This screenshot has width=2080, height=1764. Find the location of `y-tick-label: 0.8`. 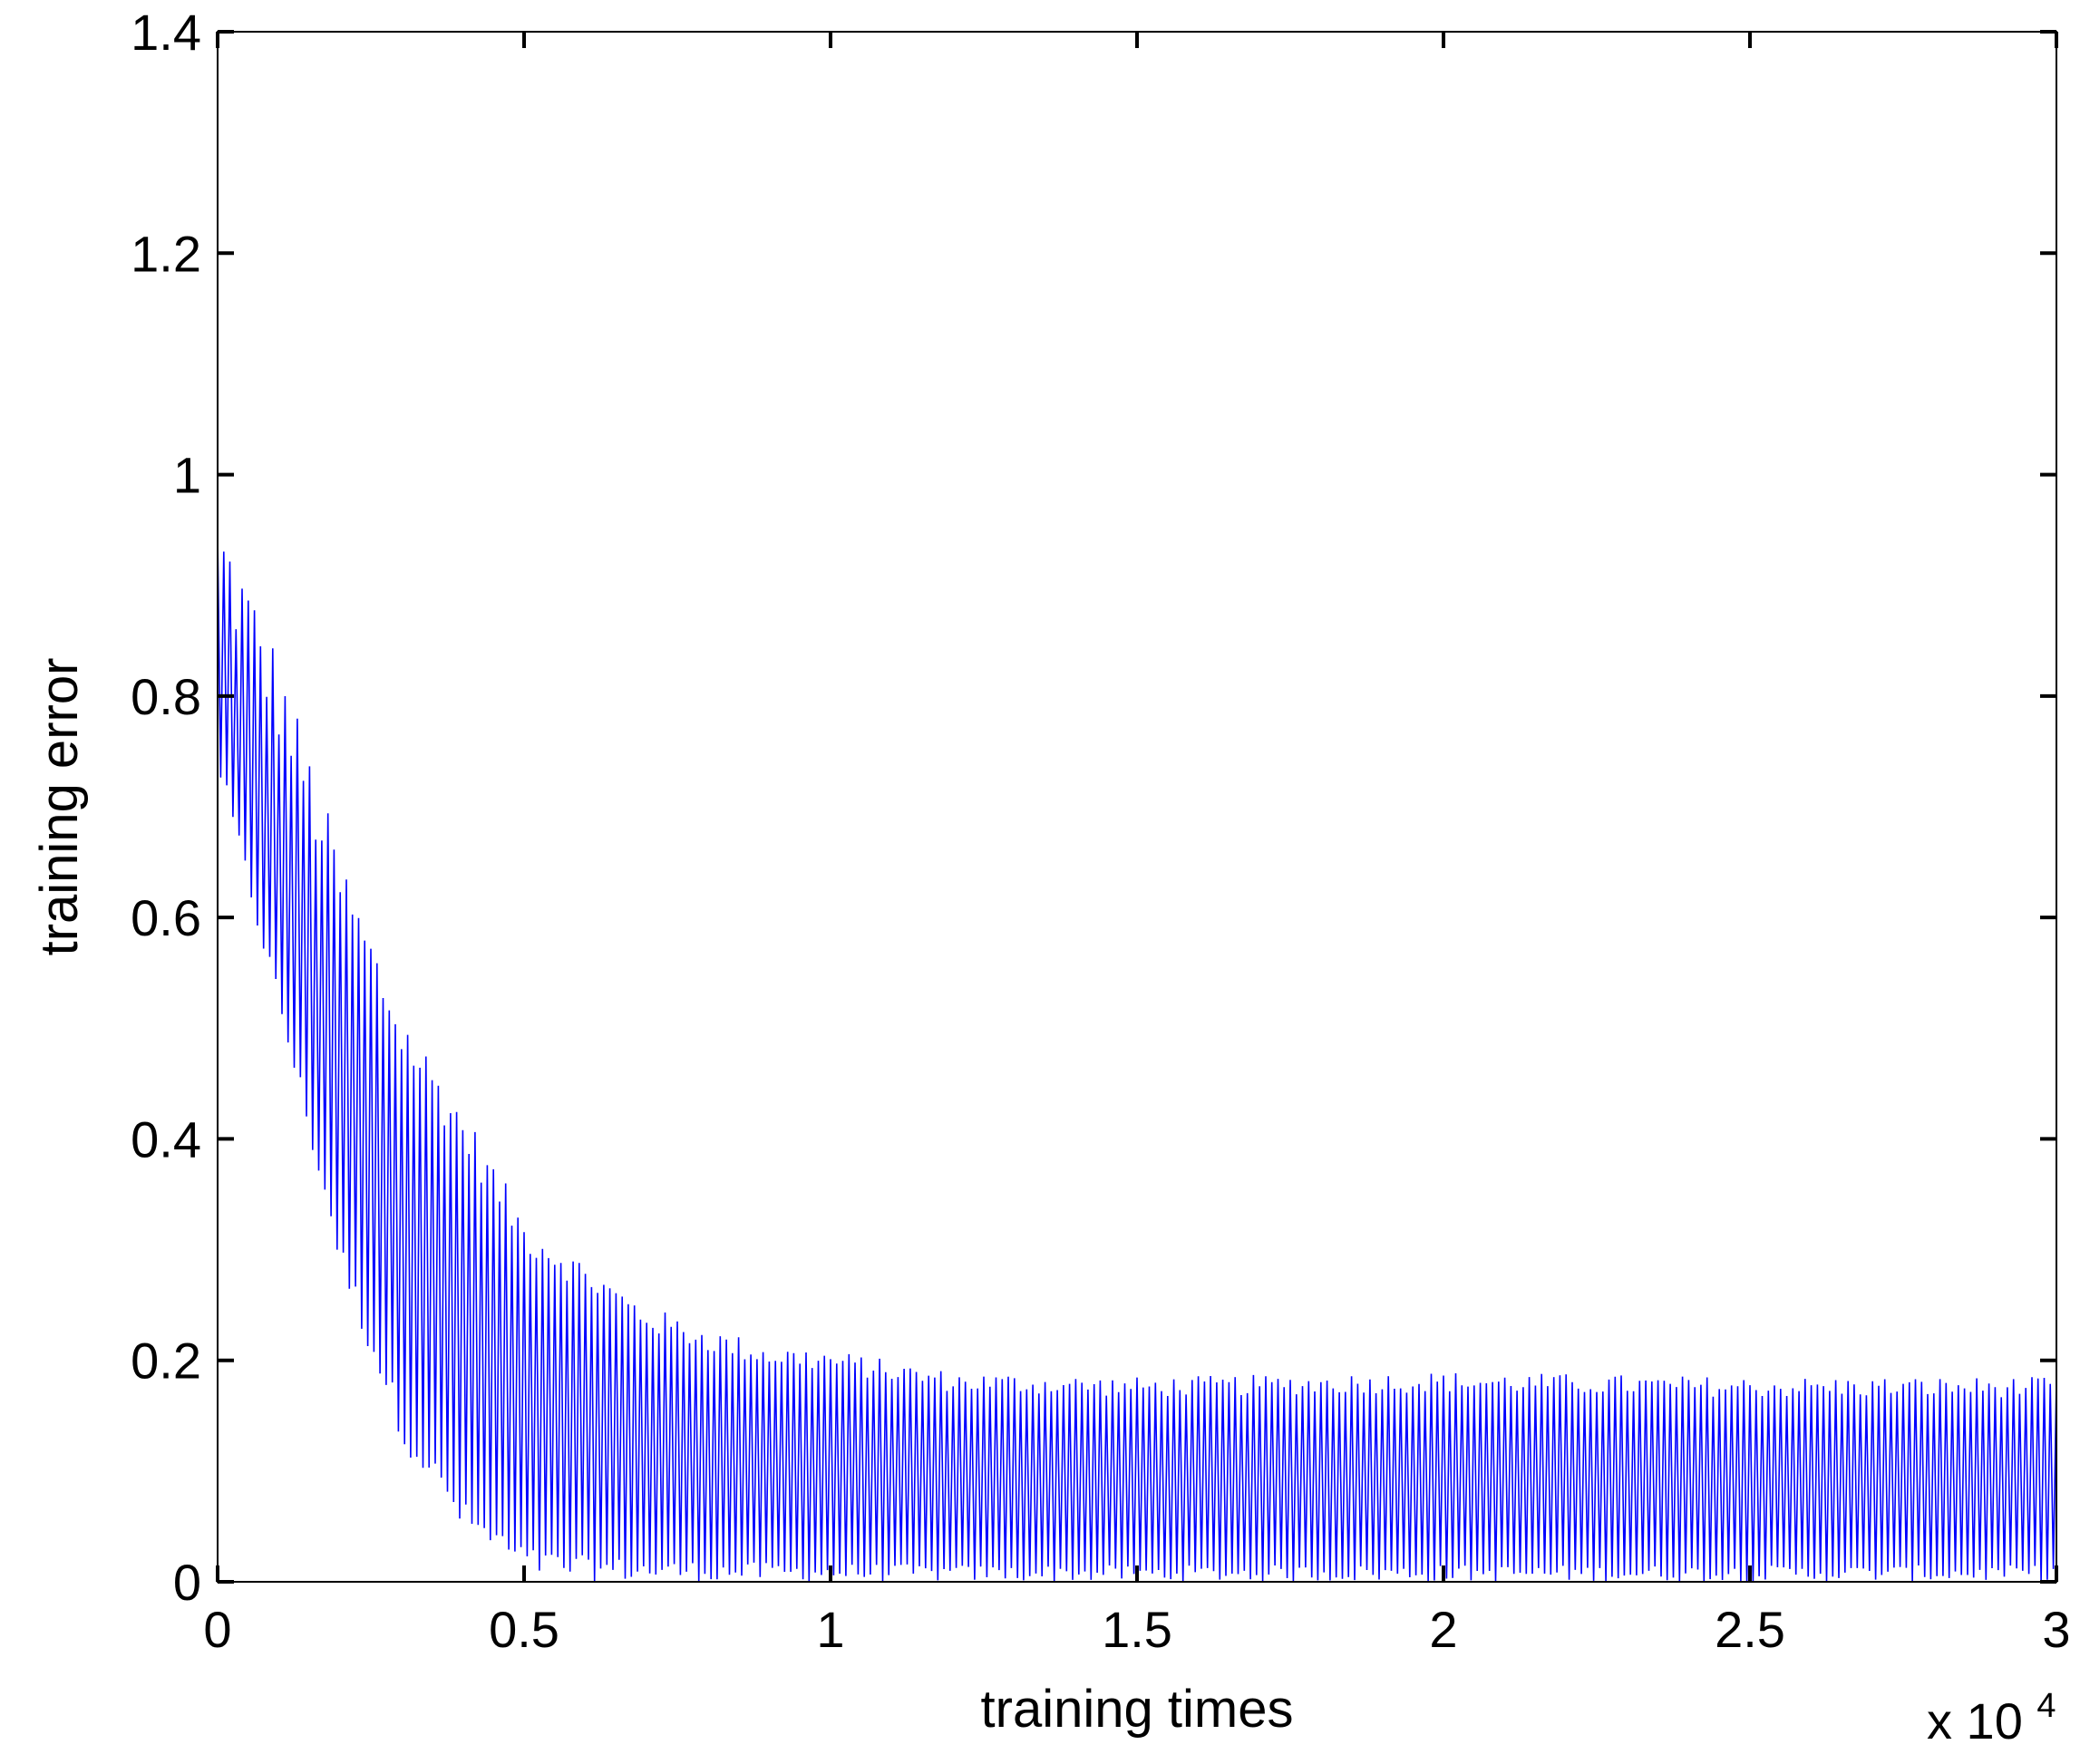

y-tick-label: 0.8 is located at coordinates (166, 697).